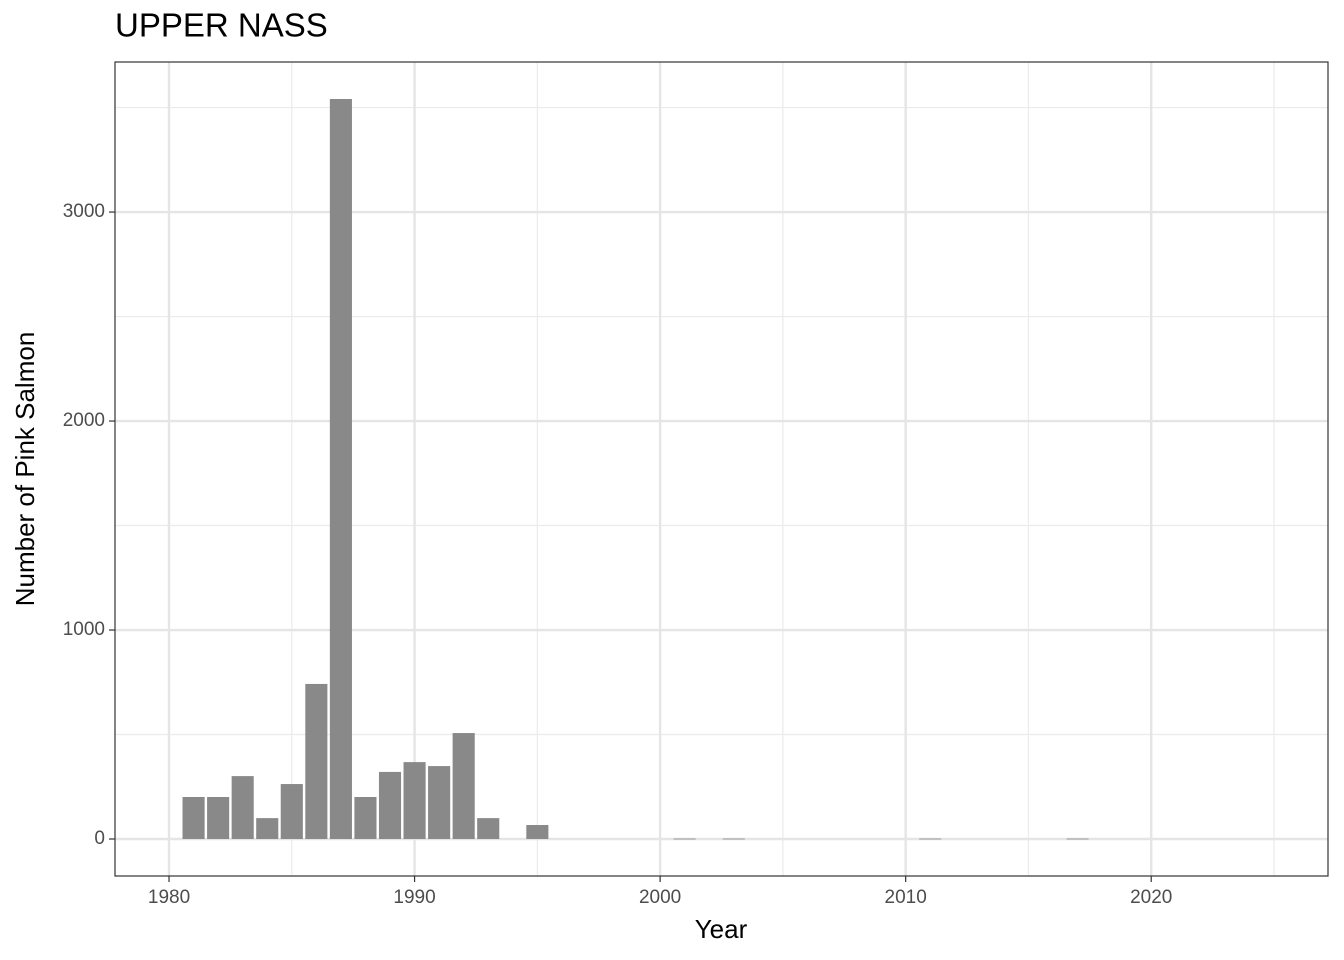 The height and width of the screenshot is (960, 1344). What do you see at coordinates (169, 897) in the screenshot?
I see `x-tick-label: 1980` at bounding box center [169, 897].